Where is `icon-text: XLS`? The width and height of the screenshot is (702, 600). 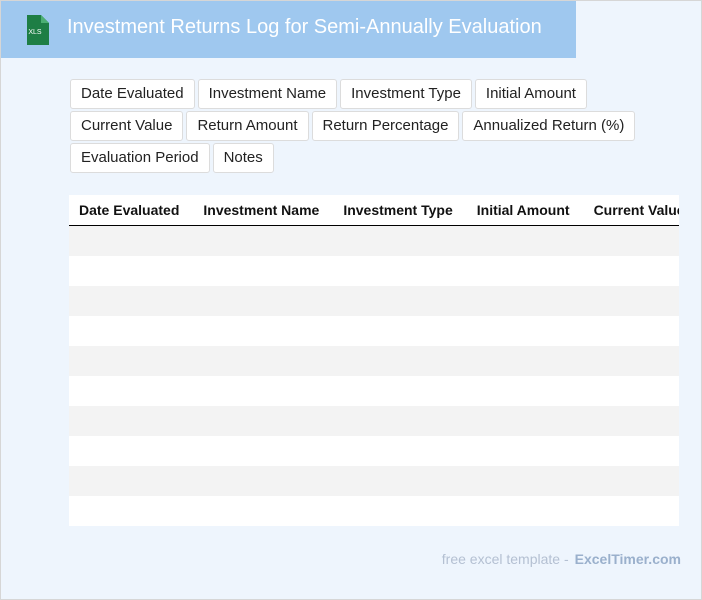
icon-text: XLS is located at coordinates (35, 32).